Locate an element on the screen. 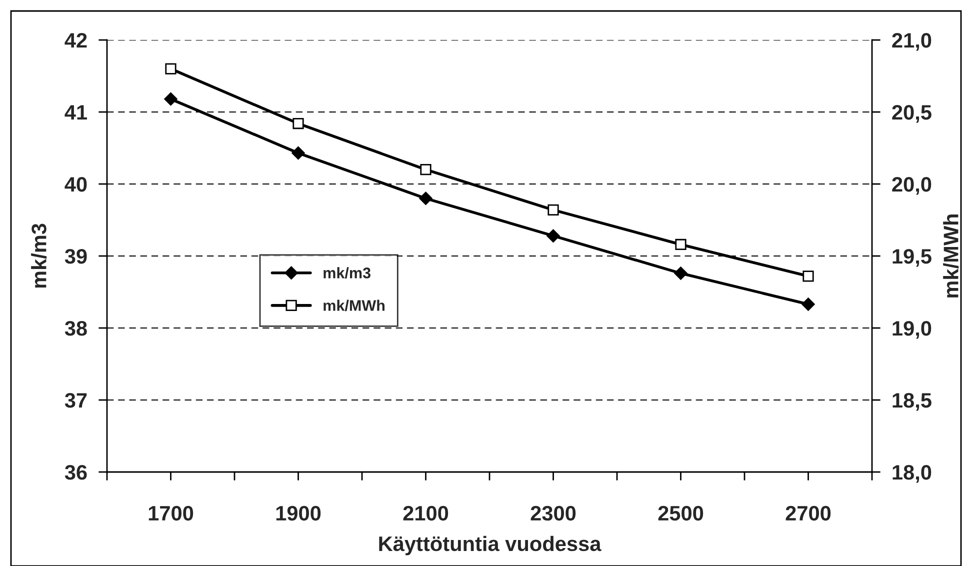  y2-tick-label: 19,5 is located at coordinates (912, 258).